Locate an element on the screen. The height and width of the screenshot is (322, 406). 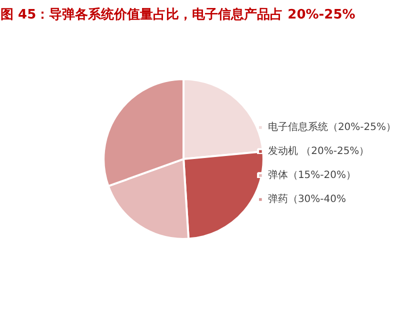
legend-label: 弹药（30%-40% is located at coordinates (307, 199).